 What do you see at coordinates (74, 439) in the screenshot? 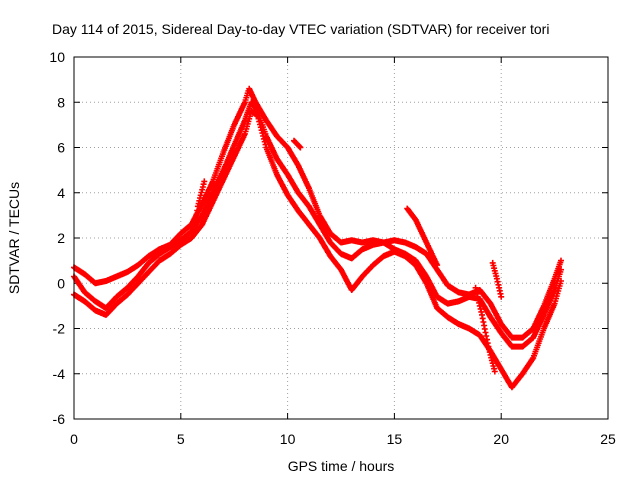
I see `x-tick-label: 0` at bounding box center [74, 439].